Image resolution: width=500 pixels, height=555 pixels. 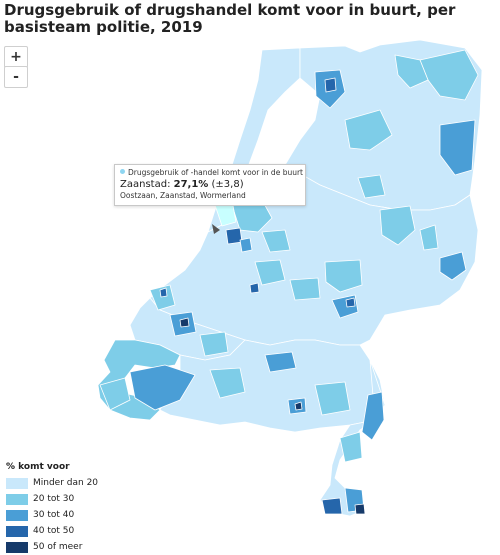 What do you see at coordinates (58, 547) in the screenshot?
I see `legend-label: 50 of meer` at bounding box center [58, 547].